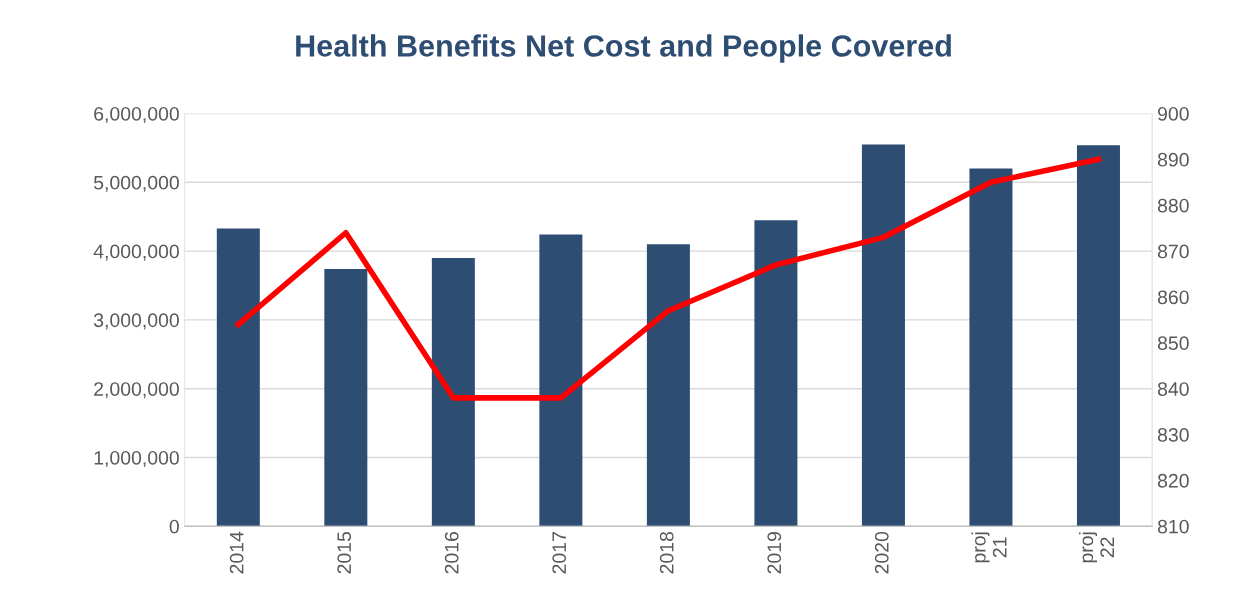 The width and height of the screenshot is (1247, 607). I want to click on y-tick-label: 4,000,000, so click(136, 252).